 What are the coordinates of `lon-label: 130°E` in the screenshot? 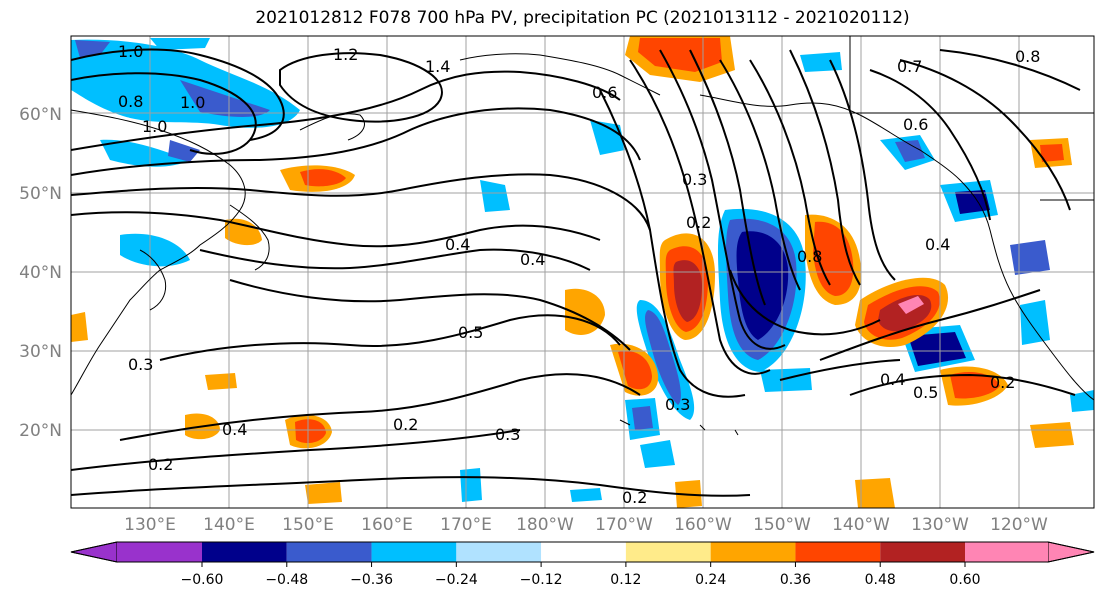 It's located at (150, 525).